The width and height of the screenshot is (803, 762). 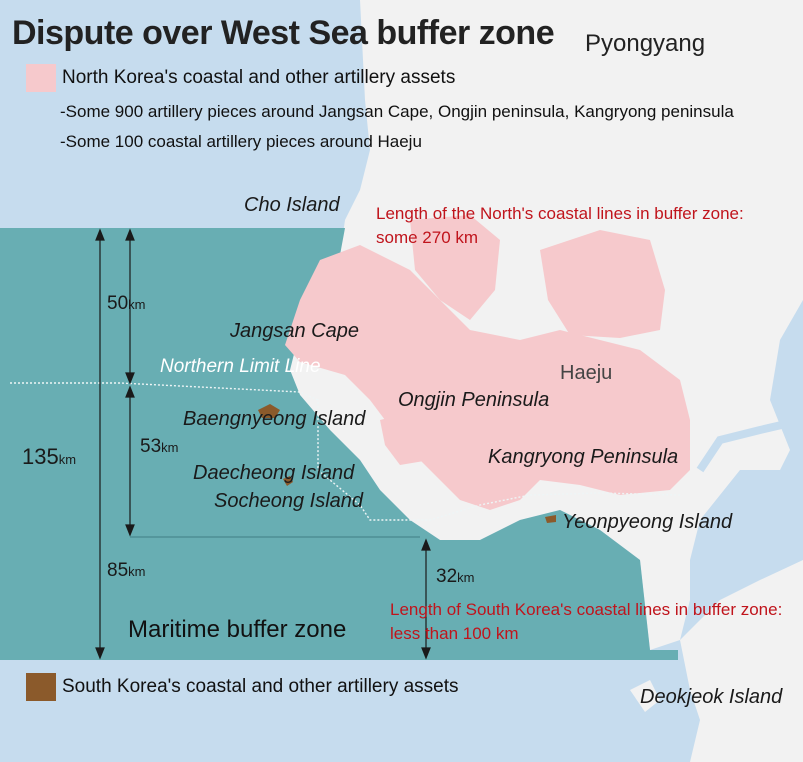 What do you see at coordinates (645, 696) in the screenshot?
I see `island-deokjeok` at bounding box center [645, 696].